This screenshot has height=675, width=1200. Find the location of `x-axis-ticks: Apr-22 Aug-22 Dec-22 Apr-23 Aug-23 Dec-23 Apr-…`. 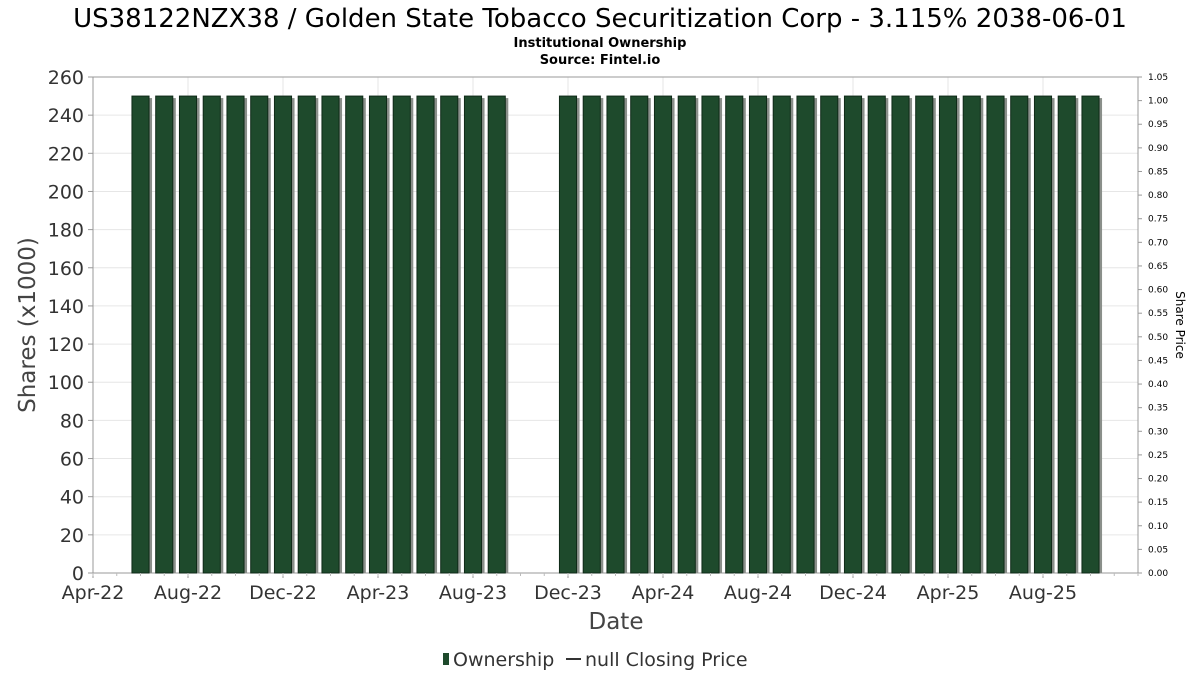

x-axis-ticks: Apr-22 Aug-22 Dec-22 Apr-23 Aug-23 Dec-23 Apr-… is located at coordinates (600, 588).